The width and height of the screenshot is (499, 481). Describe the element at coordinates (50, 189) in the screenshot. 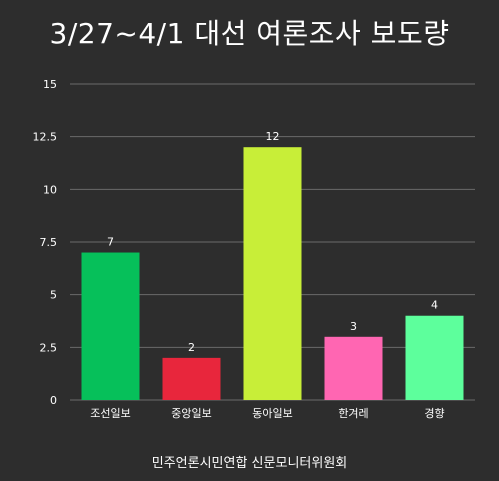

I see `y-tick-label: 10` at that location.